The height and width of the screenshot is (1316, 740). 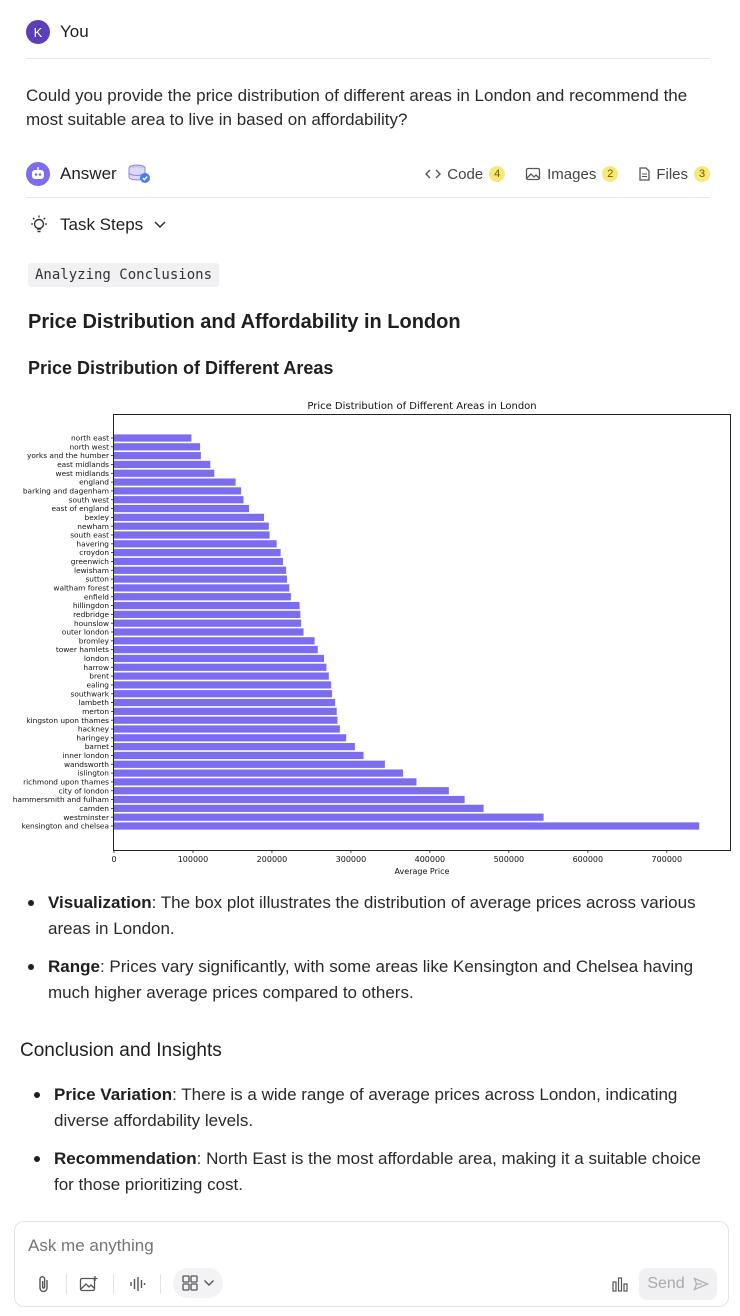 I want to click on task-steps-toggle: Task Steps, so click(x=97, y=225).